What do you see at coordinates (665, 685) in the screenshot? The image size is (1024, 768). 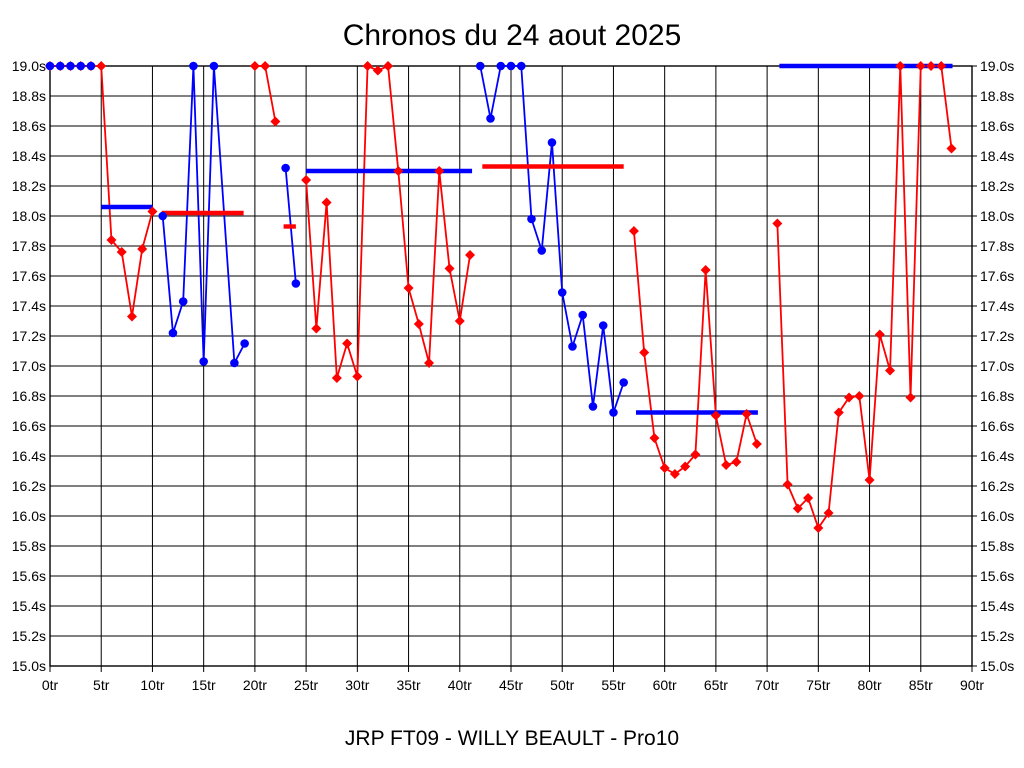 I see `x-axis-label: 60tr` at bounding box center [665, 685].